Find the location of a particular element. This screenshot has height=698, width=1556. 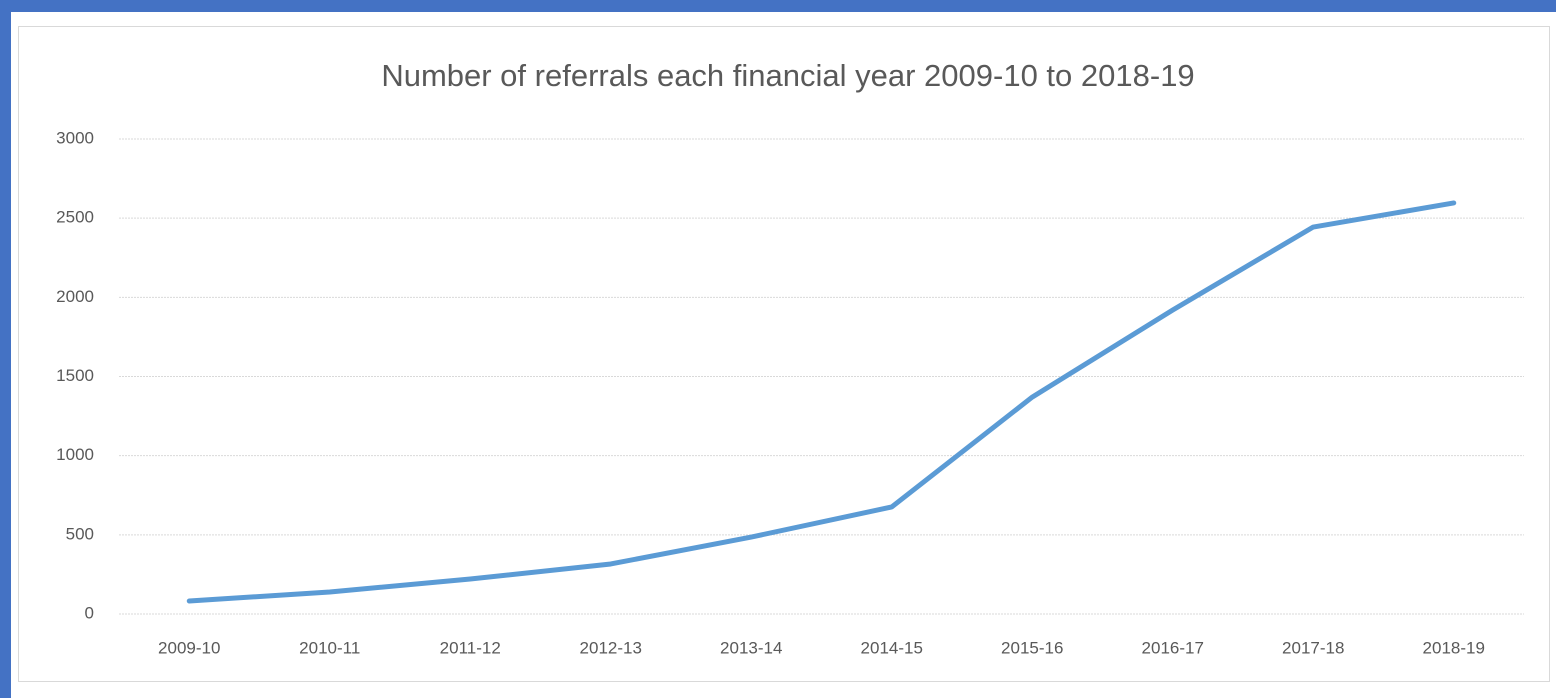

x-tick-label: 2011-12 is located at coordinates (470, 647).